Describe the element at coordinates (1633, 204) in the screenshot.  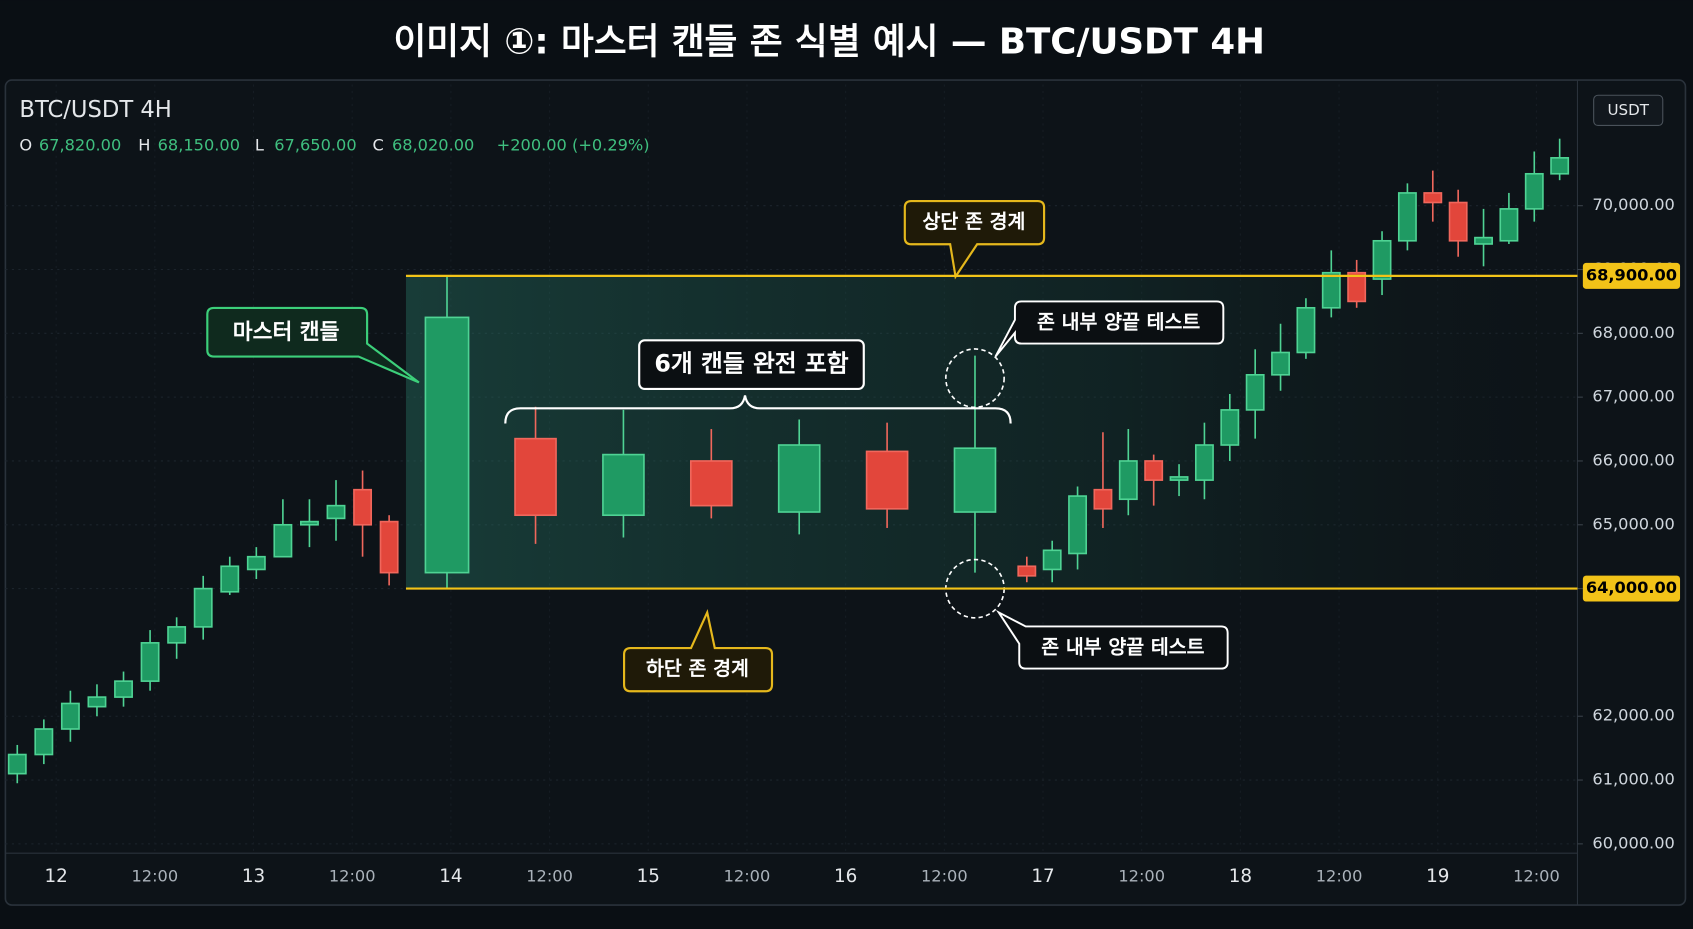
I see `y-tick-label: 70,000.00` at that location.